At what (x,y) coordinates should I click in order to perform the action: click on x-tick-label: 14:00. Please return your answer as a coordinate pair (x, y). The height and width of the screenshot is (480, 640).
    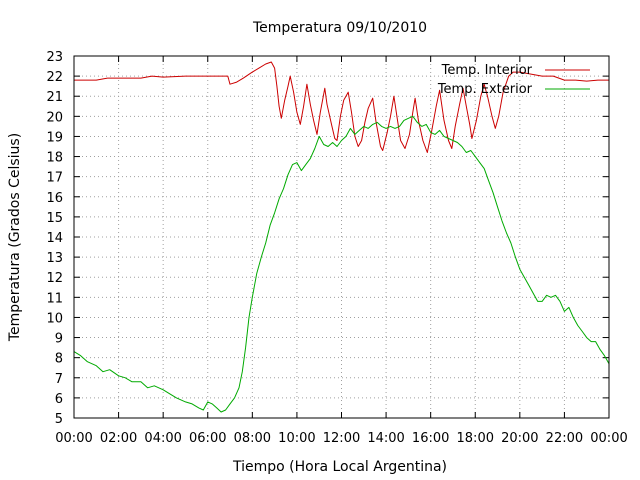
    Looking at the image, I should click on (385, 438).